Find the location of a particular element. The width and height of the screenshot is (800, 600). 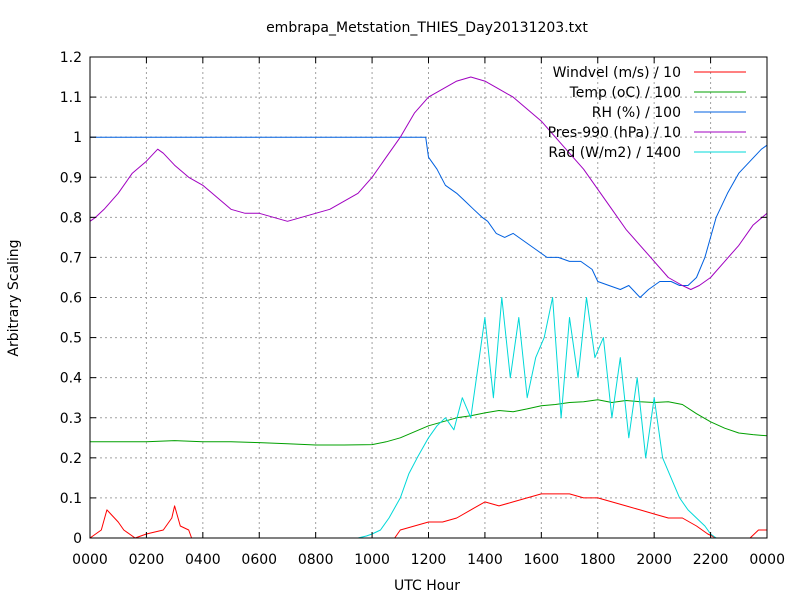

legend-label: Pres-990 (hPa) / 10 is located at coordinates (614, 133).